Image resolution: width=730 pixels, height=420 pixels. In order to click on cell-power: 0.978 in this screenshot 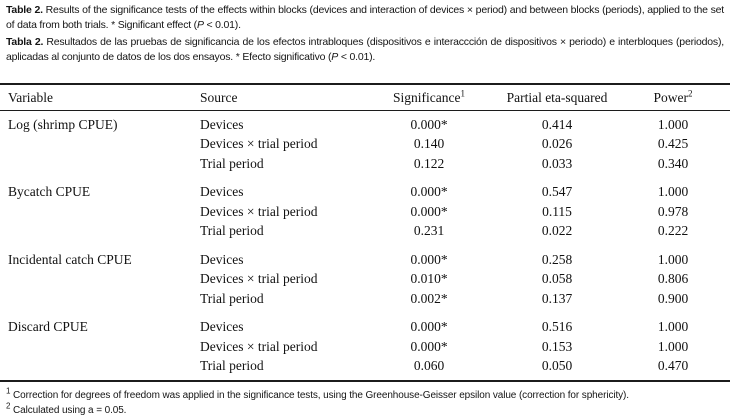, I will do `click(673, 211)`.